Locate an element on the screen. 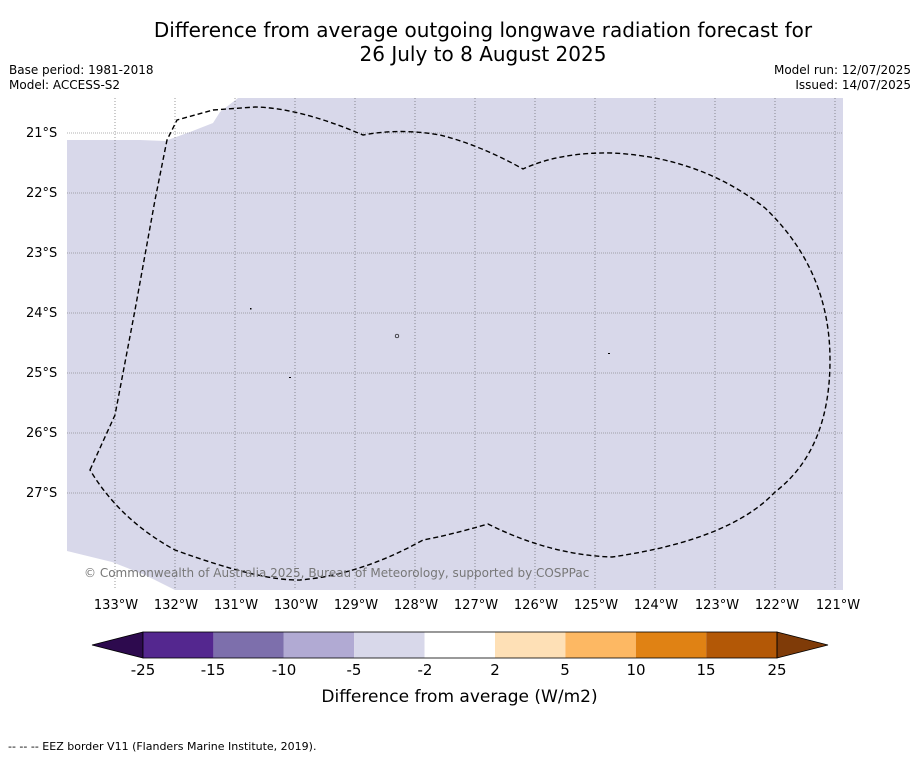 Image resolution: width=919 pixels, height=758 pixels. lon-label: 130°W is located at coordinates (296, 605).